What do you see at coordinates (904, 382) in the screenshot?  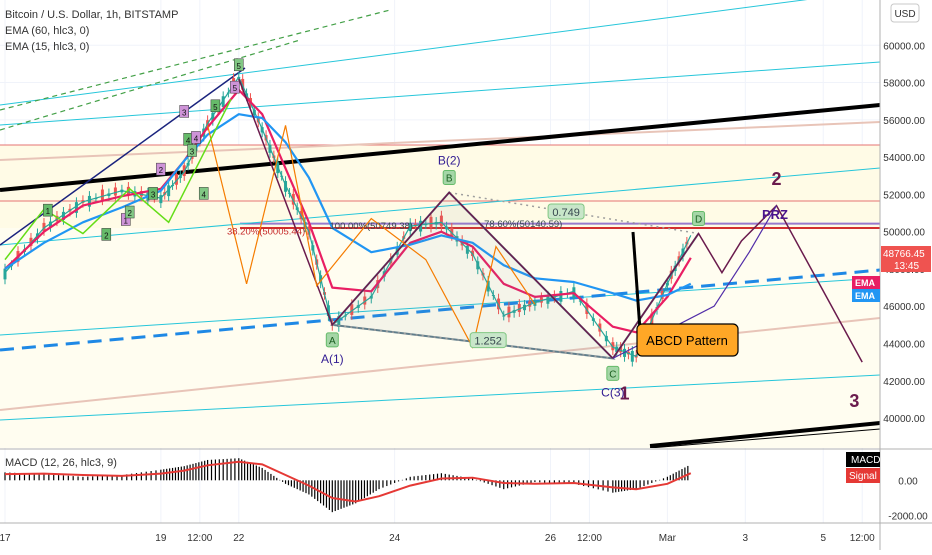 I see `y-tick-label: 42000.00` at bounding box center [904, 382].